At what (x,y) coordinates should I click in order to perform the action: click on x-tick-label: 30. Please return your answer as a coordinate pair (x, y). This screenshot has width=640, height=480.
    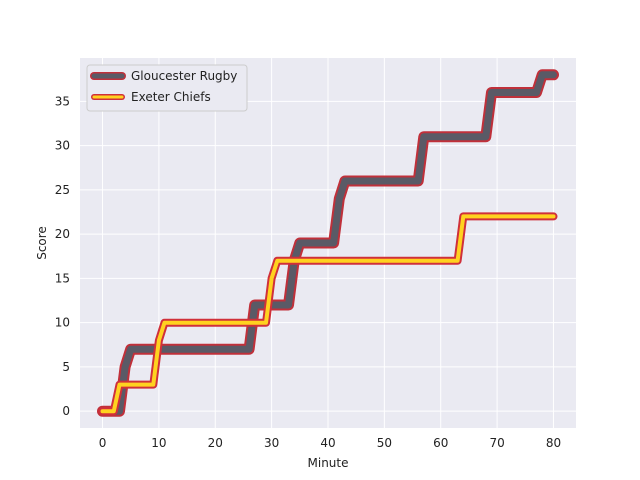
    Looking at the image, I should click on (271, 443).